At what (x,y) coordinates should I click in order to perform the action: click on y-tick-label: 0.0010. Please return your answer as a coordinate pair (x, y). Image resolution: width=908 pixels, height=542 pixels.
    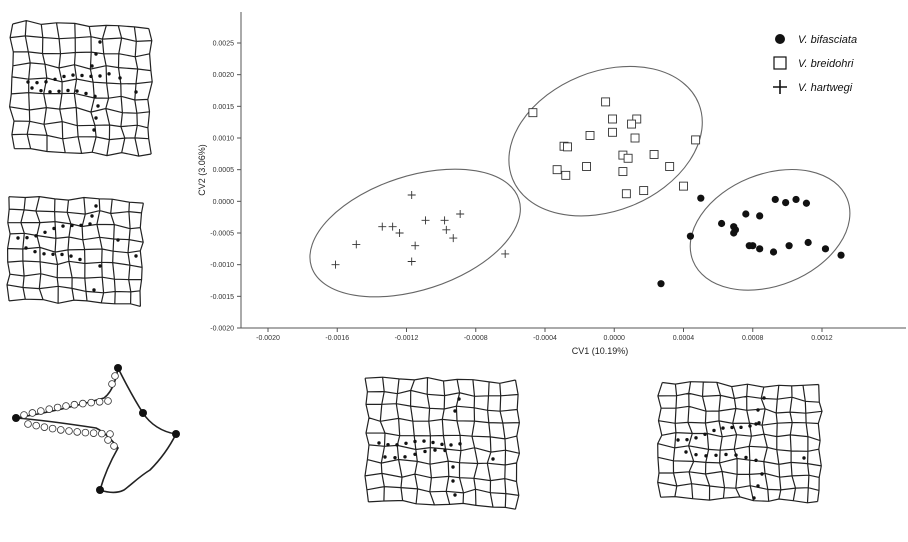
    Looking at the image, I should click on (224, 139).